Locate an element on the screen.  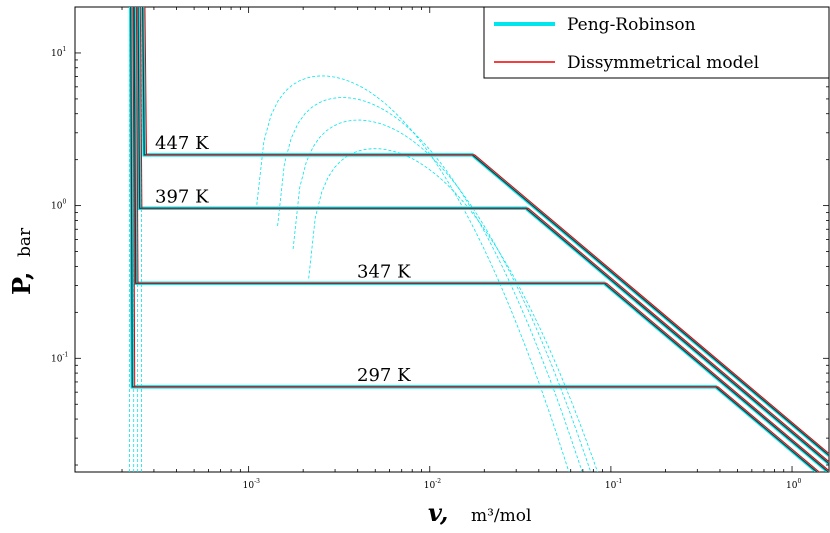
x-axis-title: v, m³/mol is located at coordinates (479, 512).